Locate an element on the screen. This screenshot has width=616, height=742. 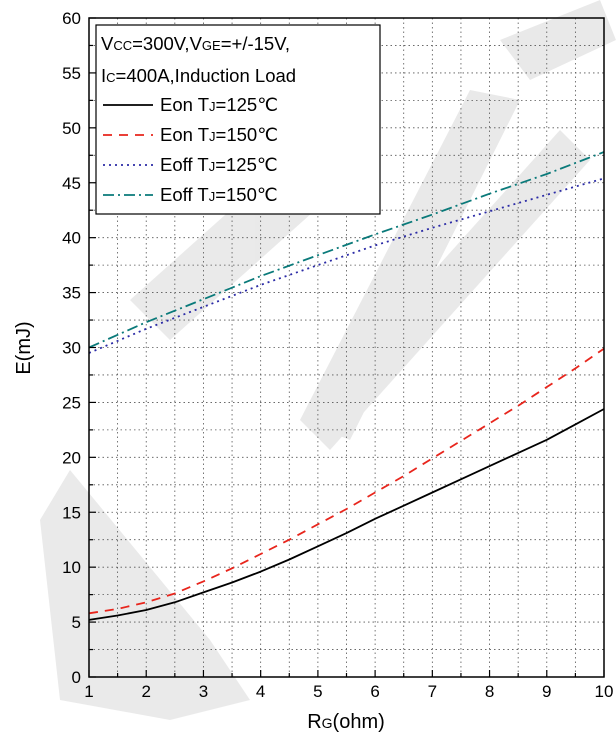
y-tick-label: 0 is located at coordinates (76, 677).